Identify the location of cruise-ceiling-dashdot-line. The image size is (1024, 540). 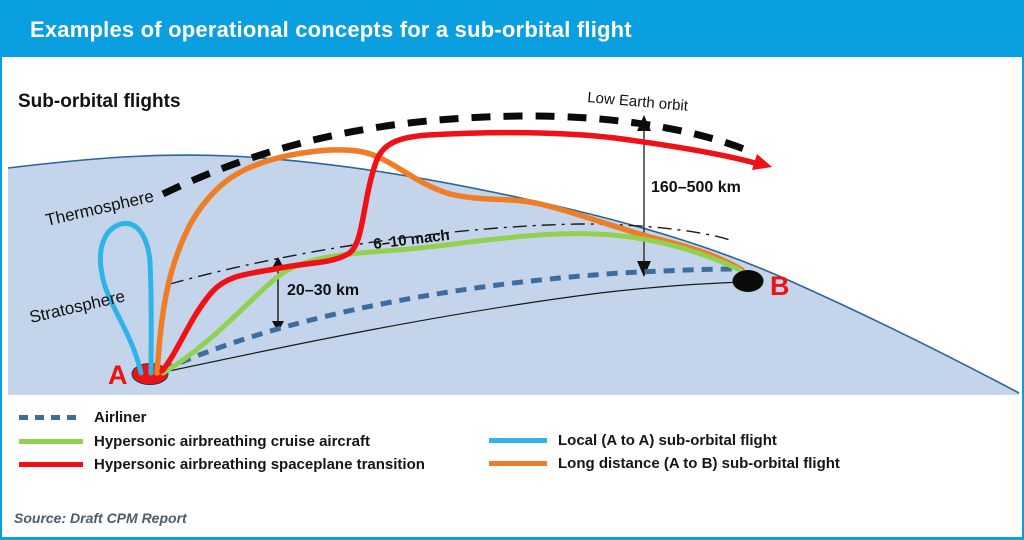
(450, 254).